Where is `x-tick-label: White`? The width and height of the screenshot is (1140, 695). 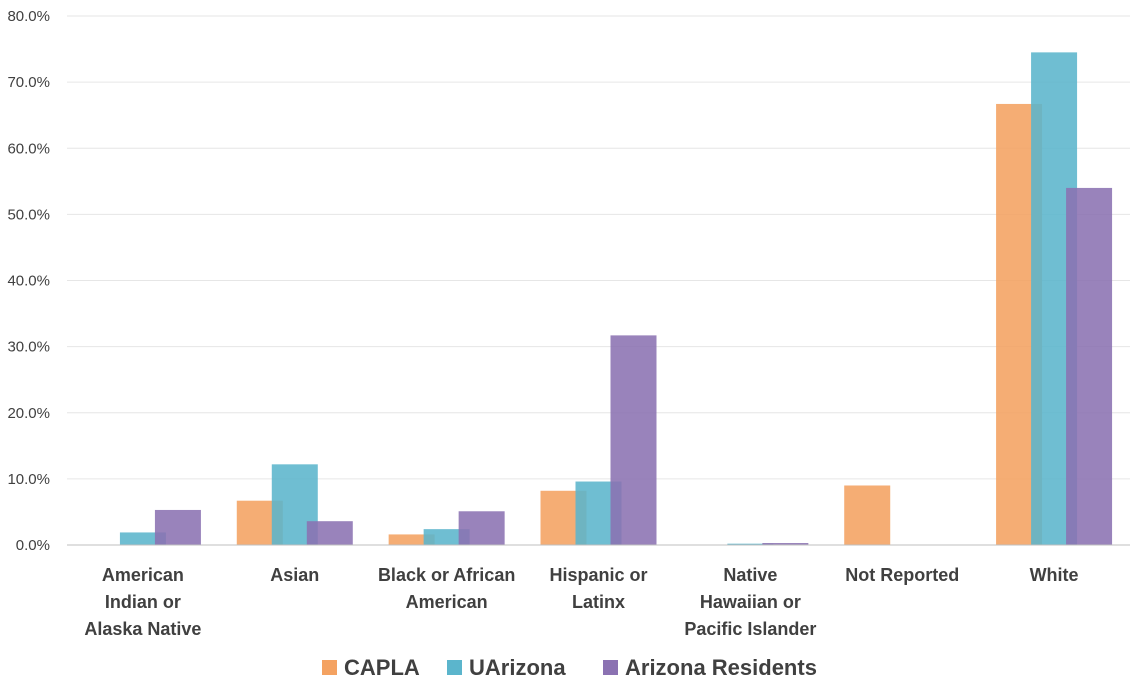
x-tick-label: White is located at coordinates (1054, 575).